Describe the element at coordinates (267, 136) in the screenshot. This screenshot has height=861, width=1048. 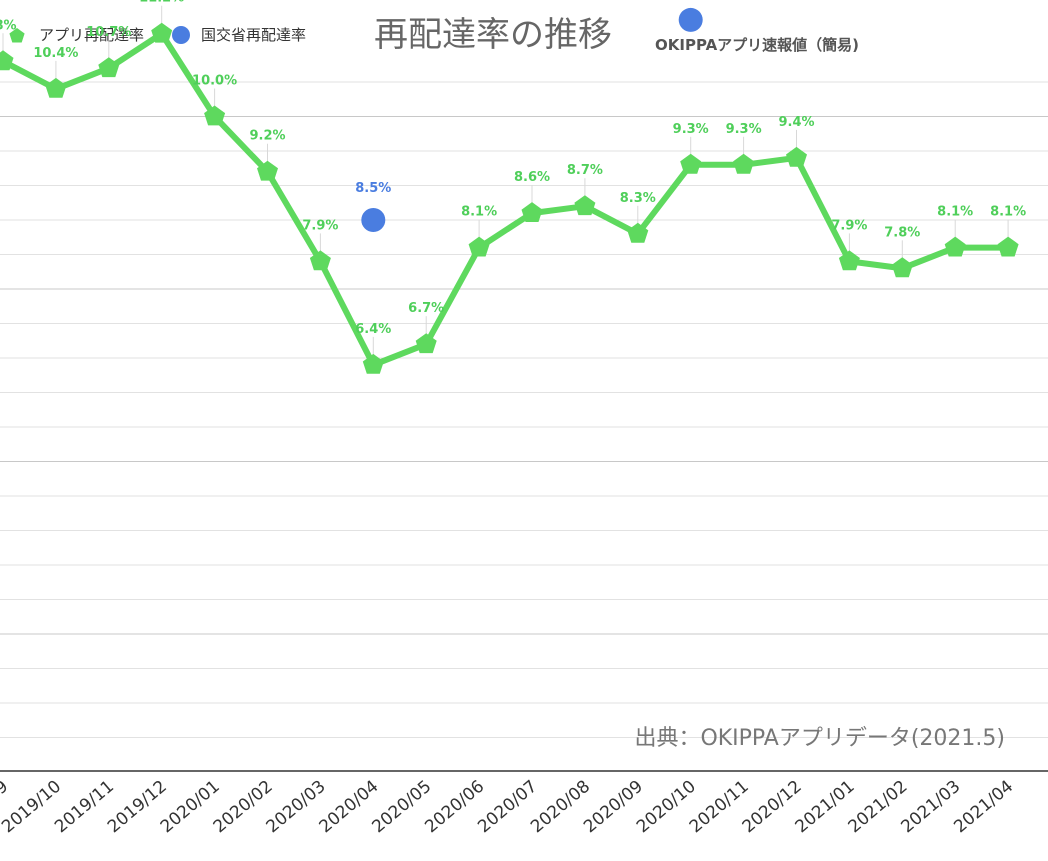
I see `data-label: 9.2%` at that location.